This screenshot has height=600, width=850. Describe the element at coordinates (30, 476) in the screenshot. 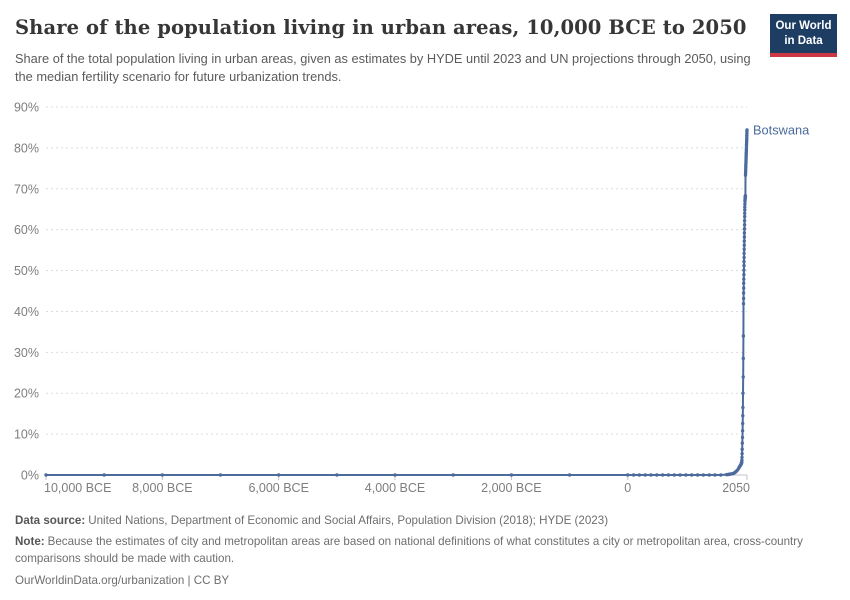

I see `y-tick-label: 0%` at that location.